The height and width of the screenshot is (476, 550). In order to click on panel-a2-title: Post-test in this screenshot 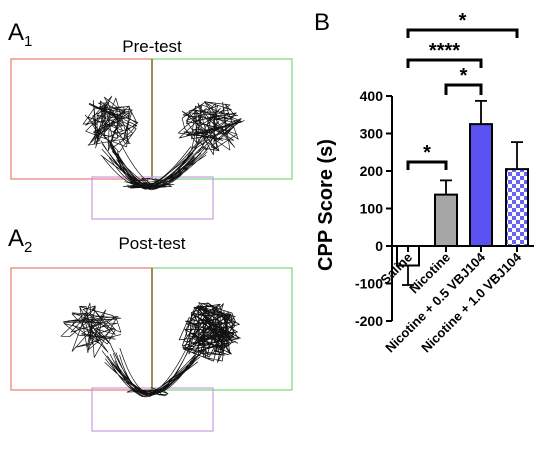, I will do `click(151, 243)`.